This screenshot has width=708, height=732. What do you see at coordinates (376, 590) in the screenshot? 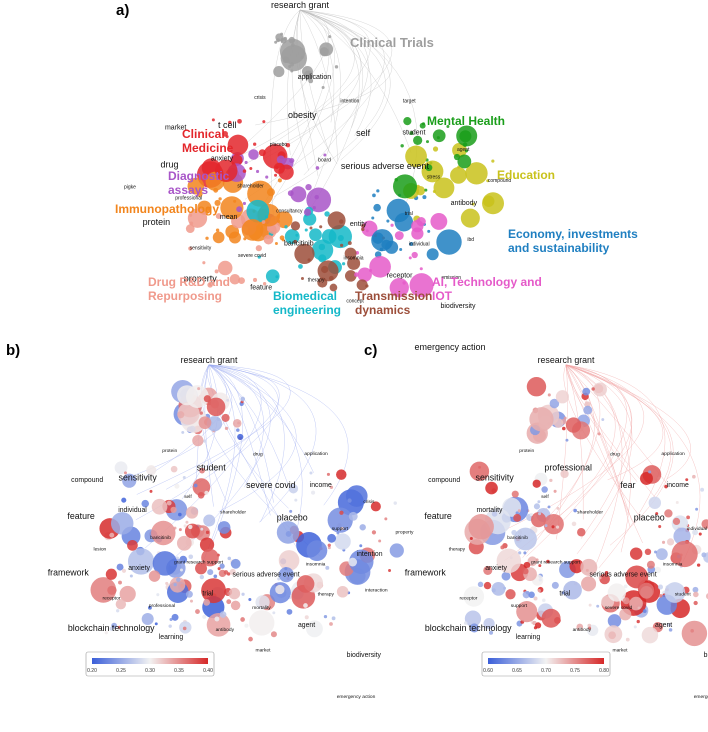
I see `b-term-label: interaction` at bounding box center [376, 590].